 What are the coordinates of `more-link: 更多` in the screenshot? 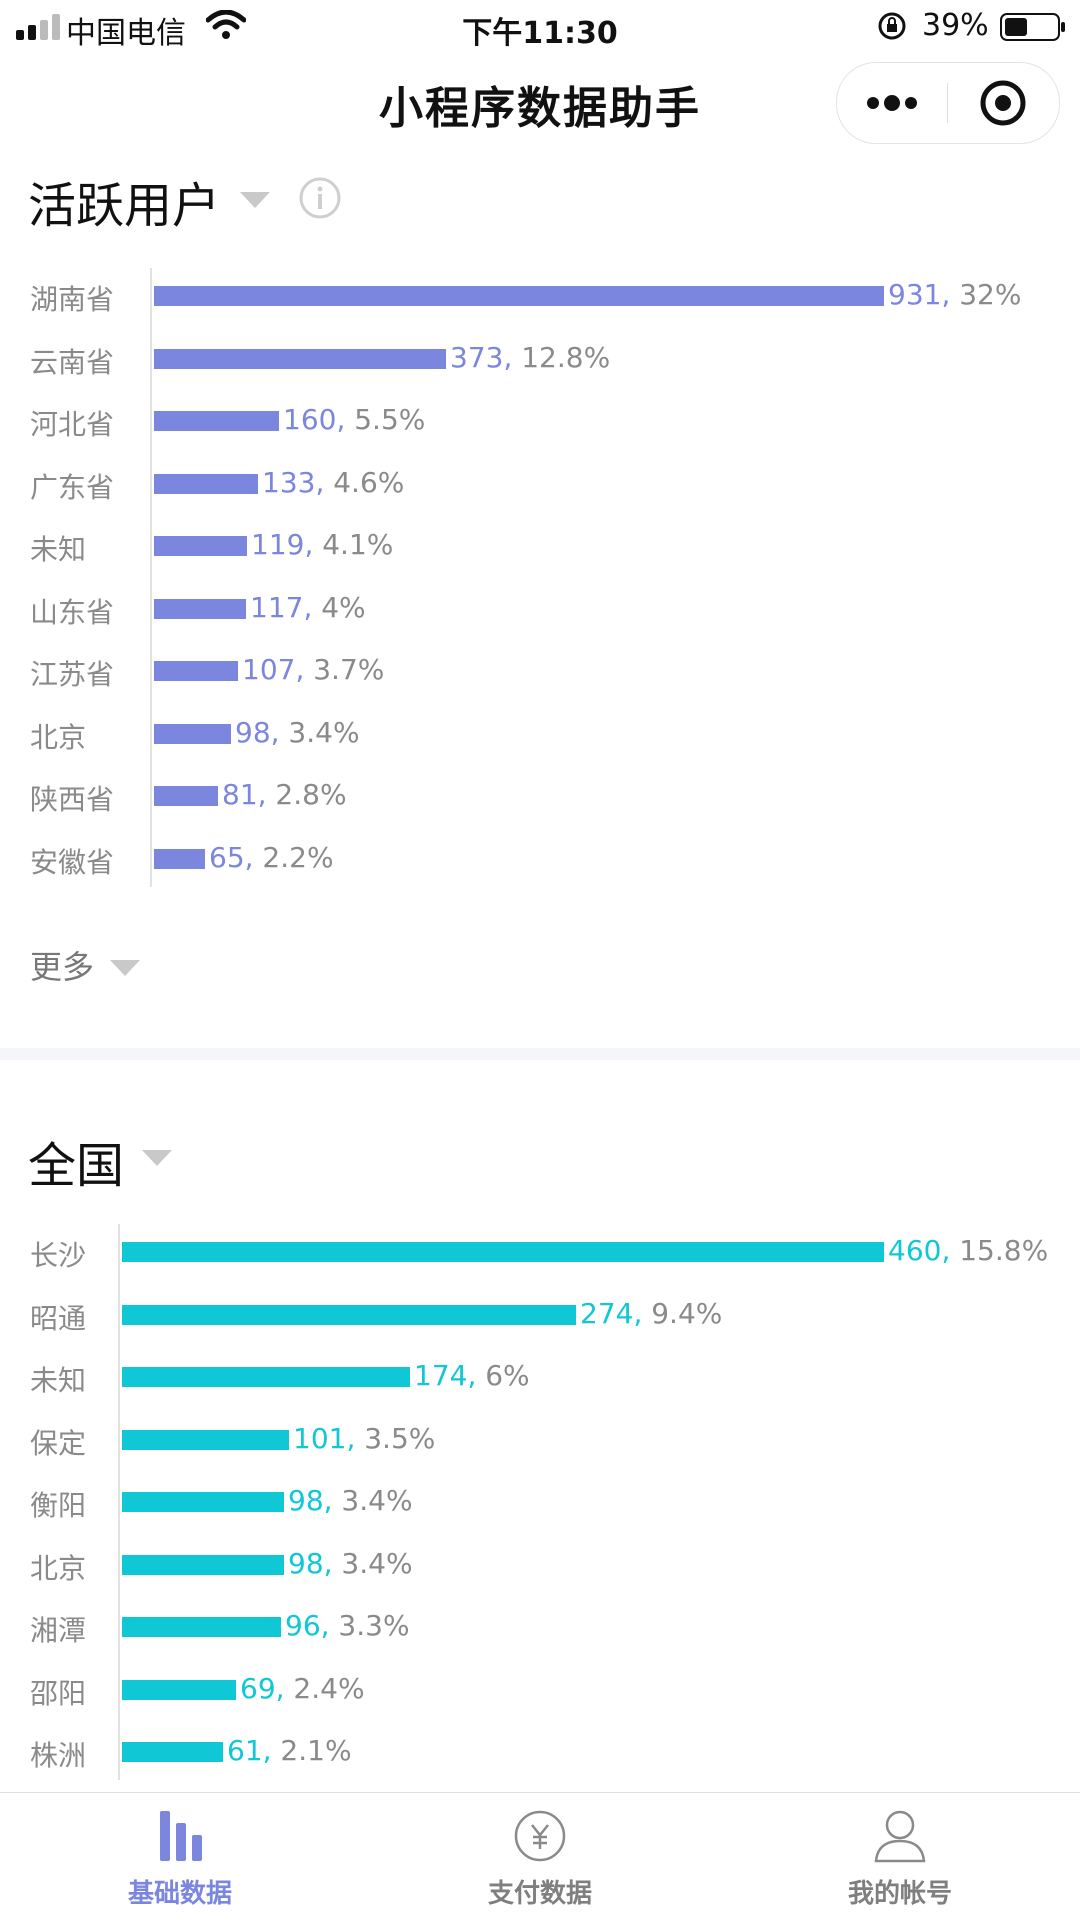 It's located at (62, 965).